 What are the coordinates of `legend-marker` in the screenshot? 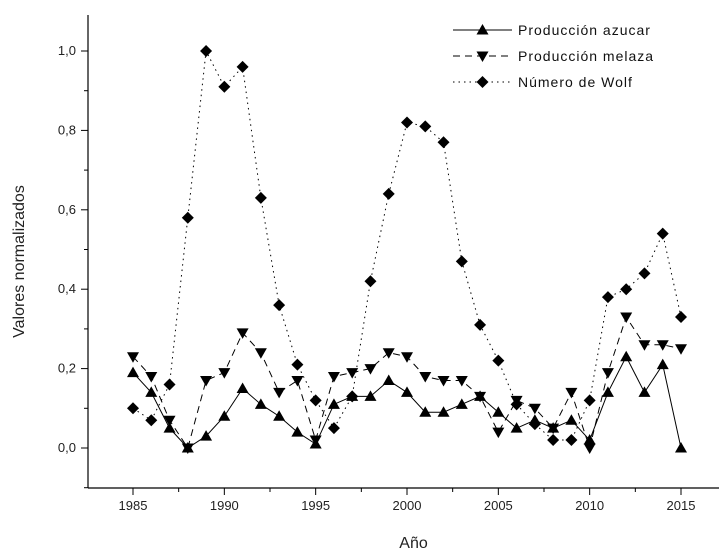 It's located at (482, 56).